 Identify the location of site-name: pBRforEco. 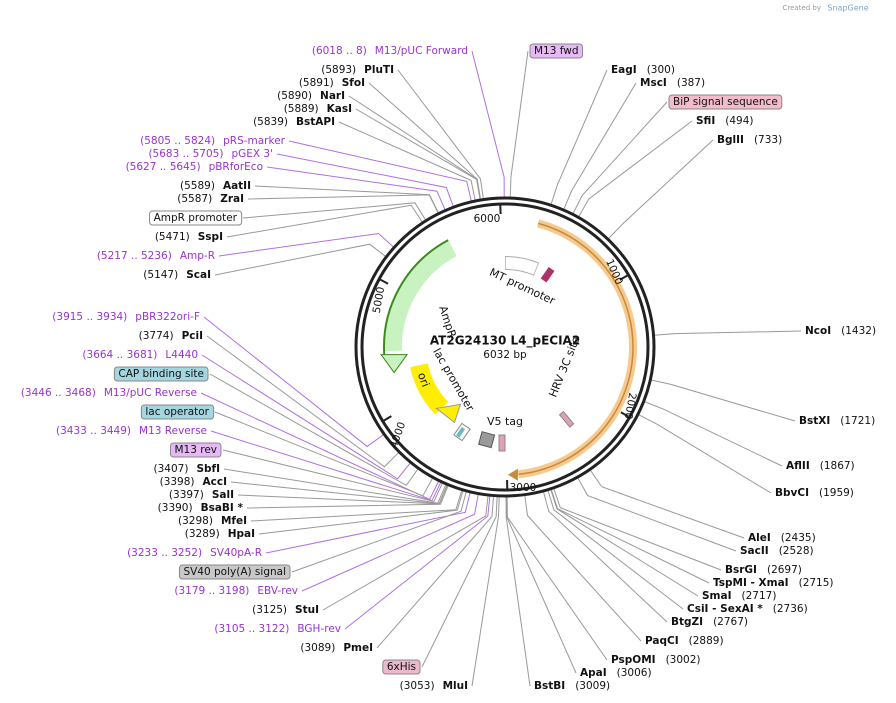
(236, 167).